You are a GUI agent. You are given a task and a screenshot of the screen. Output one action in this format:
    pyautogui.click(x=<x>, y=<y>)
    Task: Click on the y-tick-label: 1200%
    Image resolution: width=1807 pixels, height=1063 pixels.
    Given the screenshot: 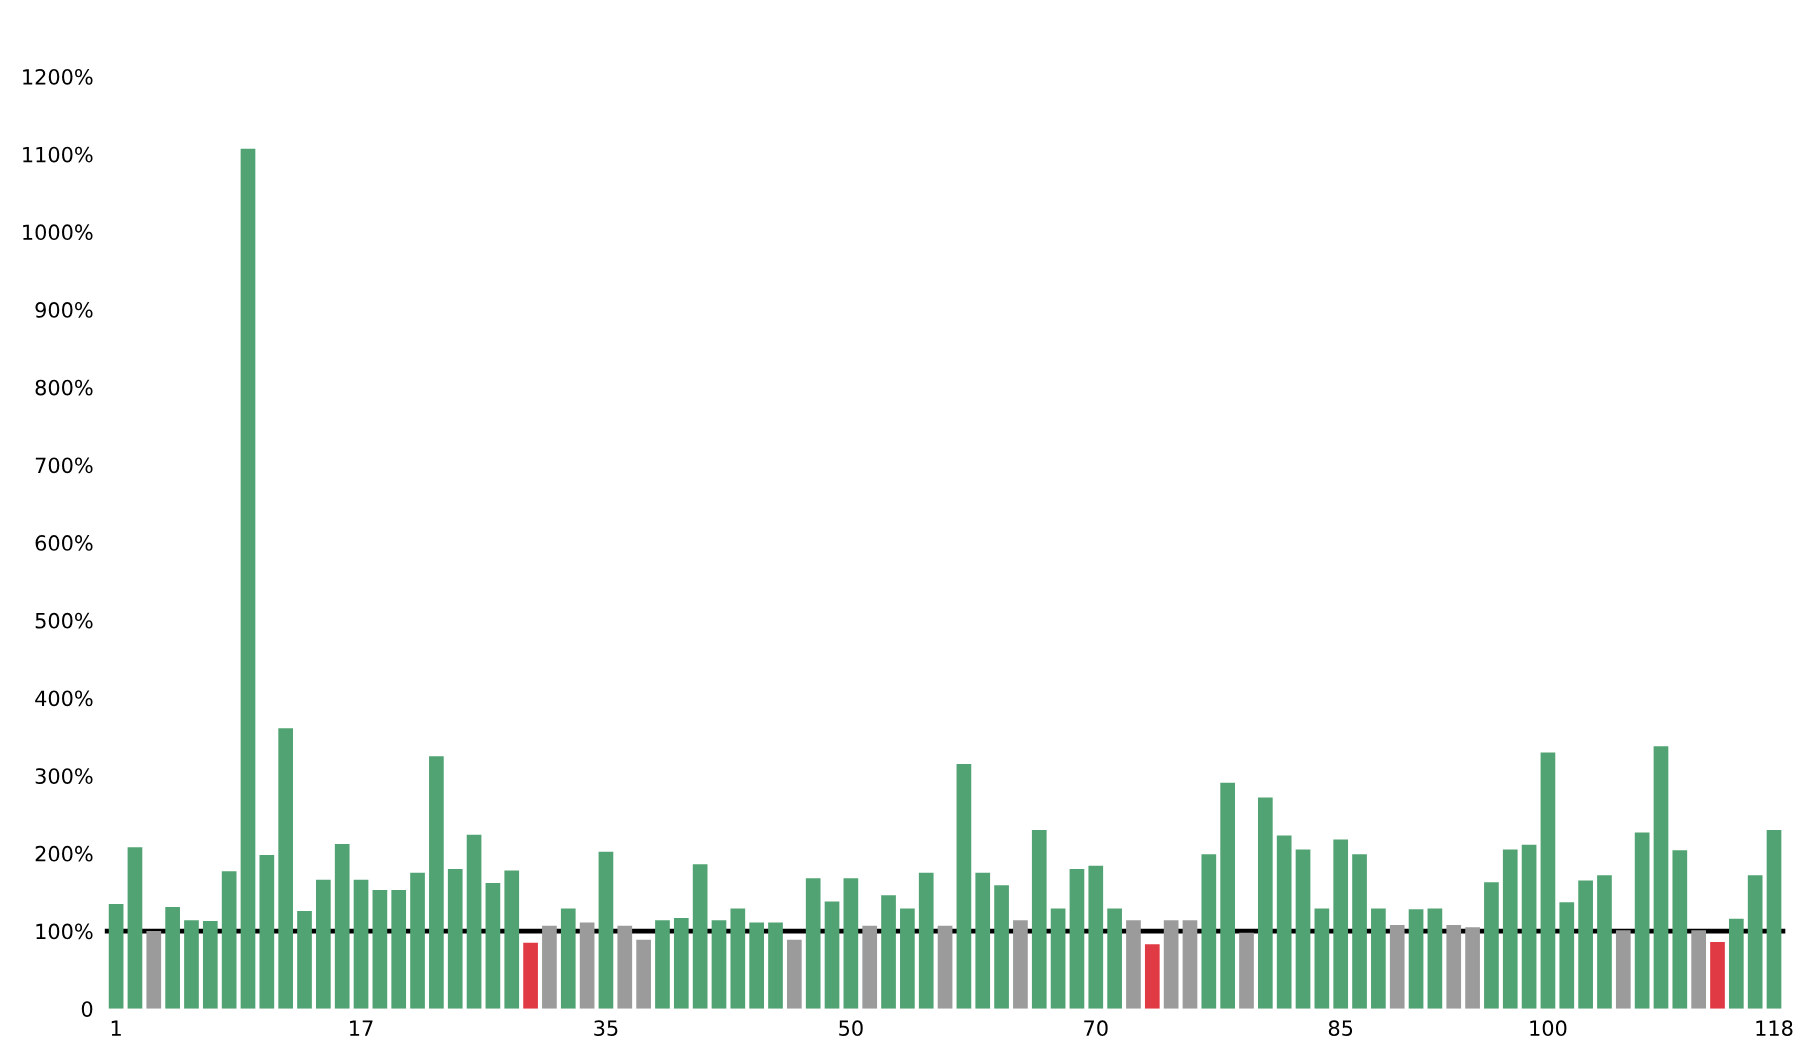 What is the action you would take?
    pyautogui.click(x=58, y=76)
    